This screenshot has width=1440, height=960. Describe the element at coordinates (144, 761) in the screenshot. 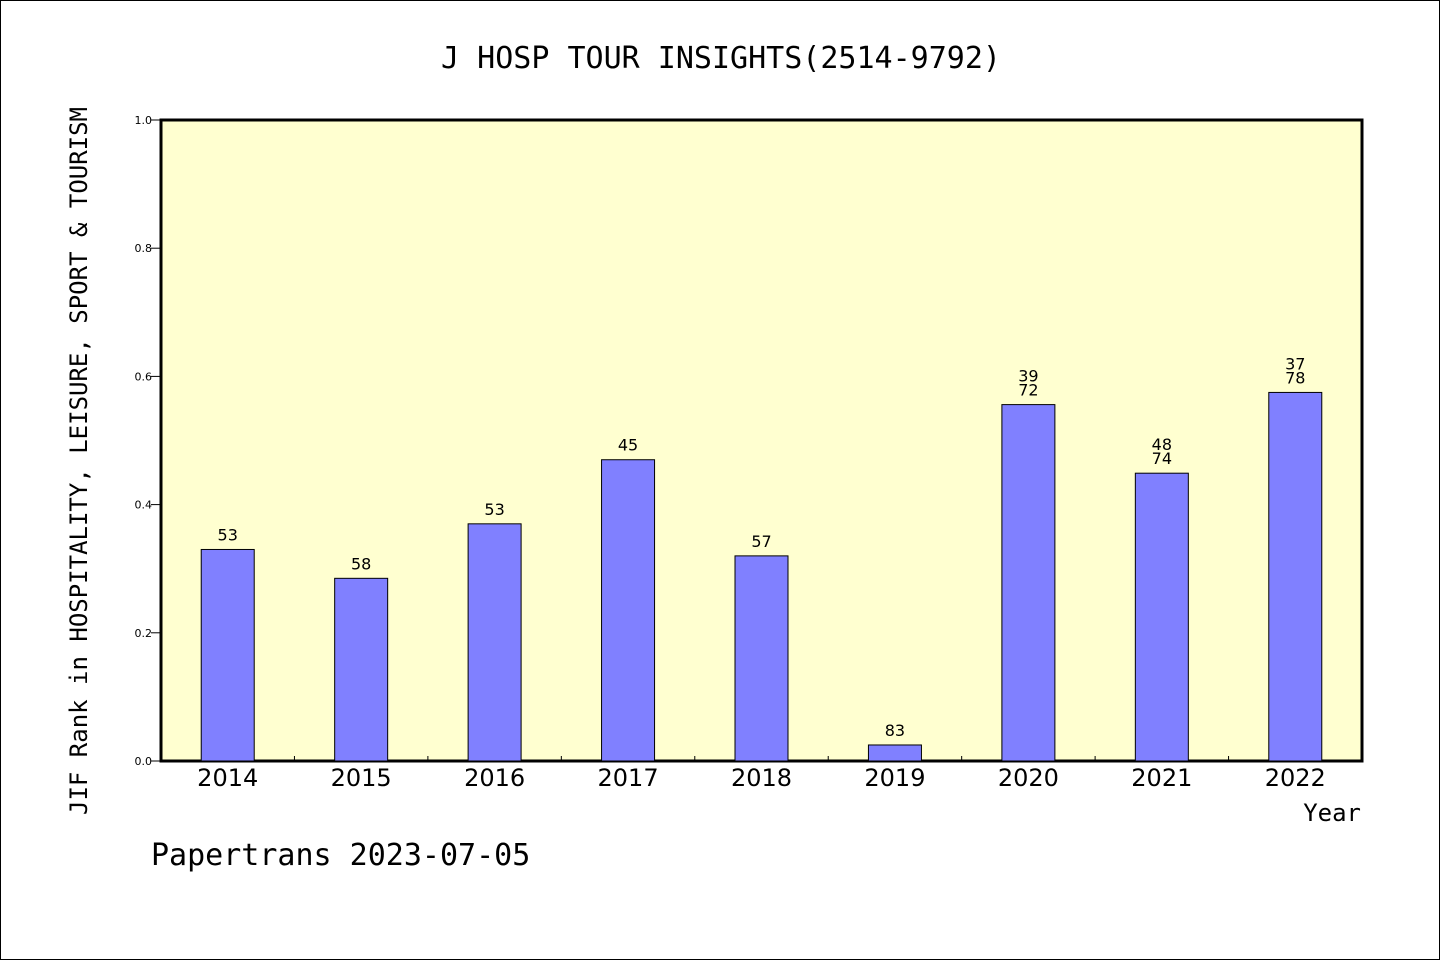

I see `y-tick-label: 0.0` at that location.